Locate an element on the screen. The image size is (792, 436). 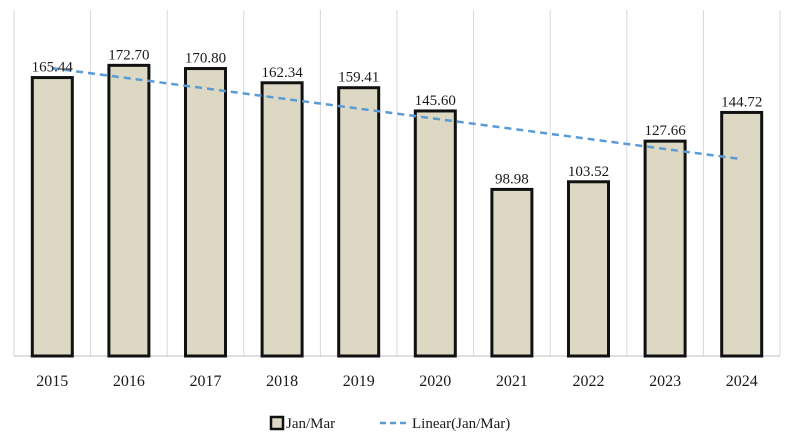
value-label-2020: 145.60 is located at coordinates (435, 101).